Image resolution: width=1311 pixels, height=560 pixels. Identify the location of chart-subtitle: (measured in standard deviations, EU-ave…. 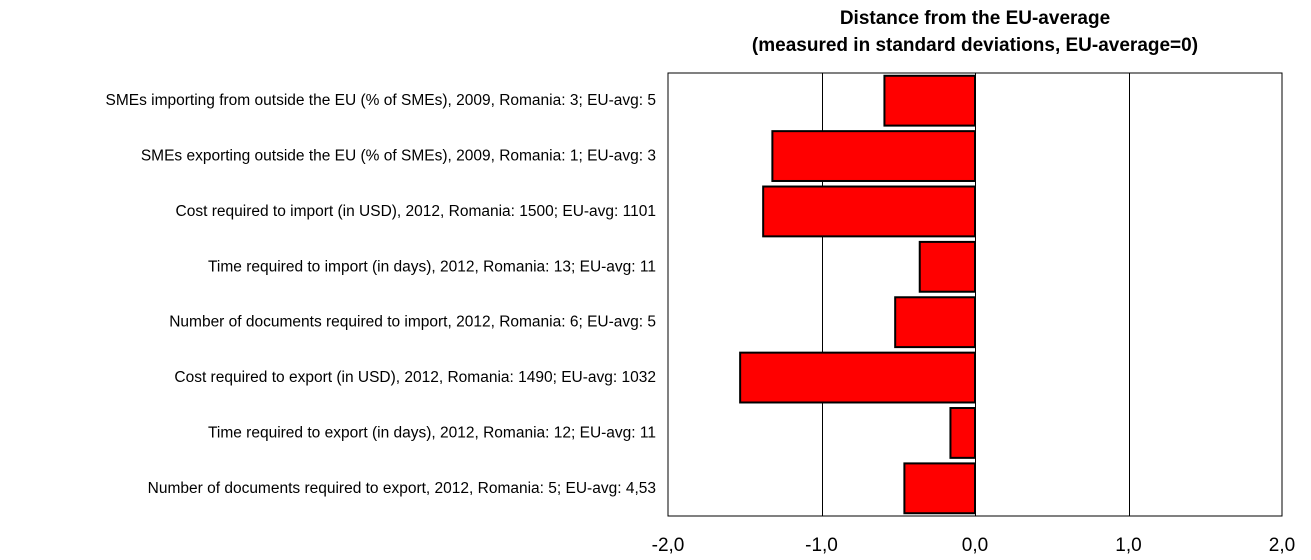
(975, 45).